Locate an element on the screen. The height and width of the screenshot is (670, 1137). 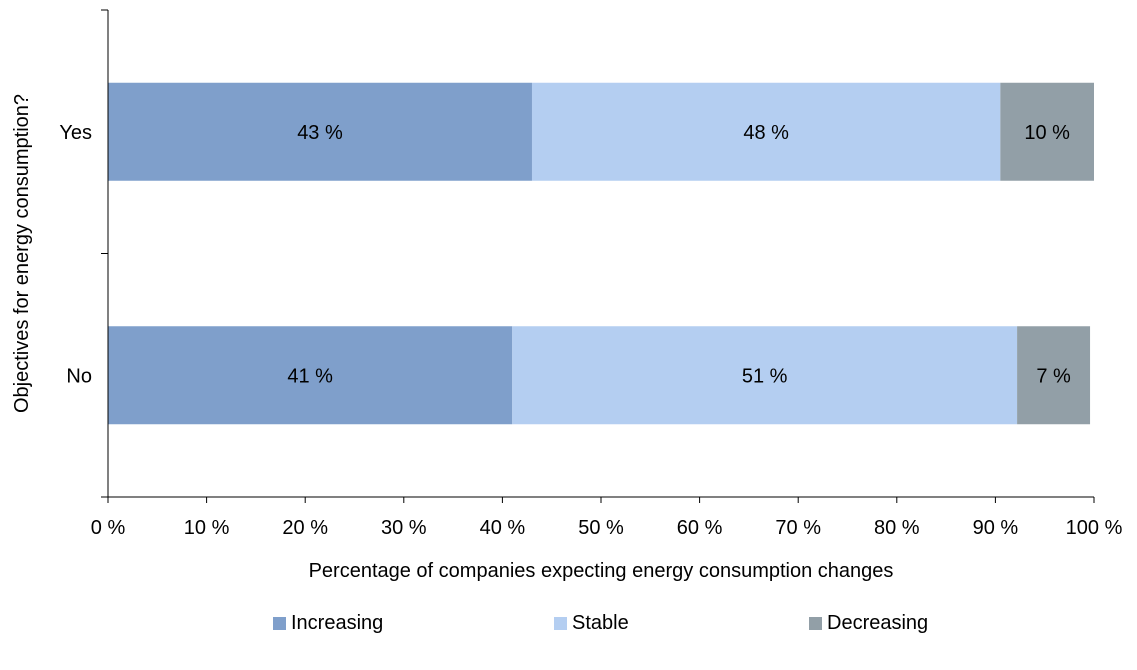
bar-stable-no is located at coordinates (765, 375).